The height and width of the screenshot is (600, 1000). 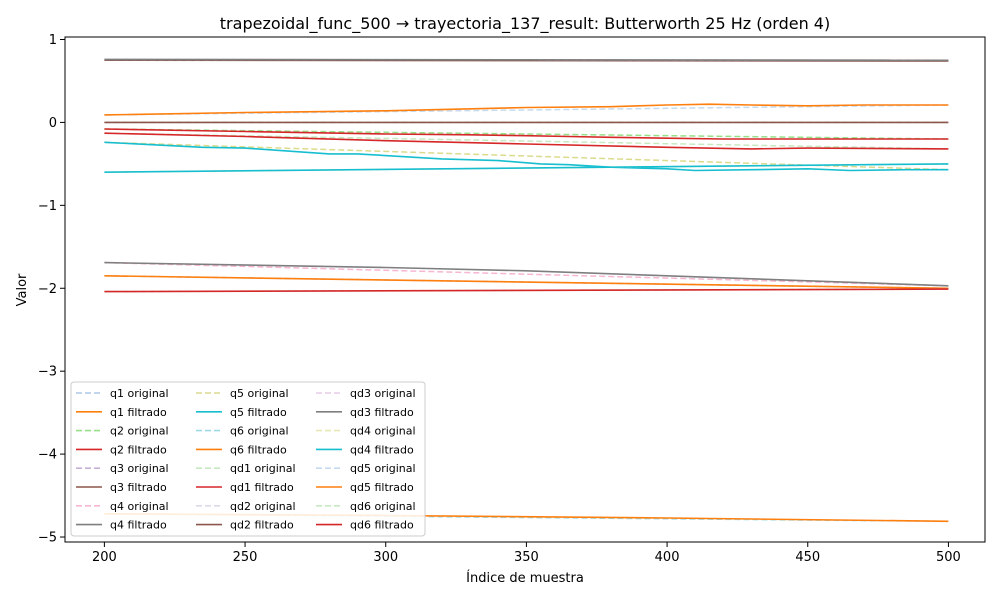 What do you see at coordinates (22, 289) in the screenshot?
I see `y-axis-label: Valor` at bounding box center [22, 289].